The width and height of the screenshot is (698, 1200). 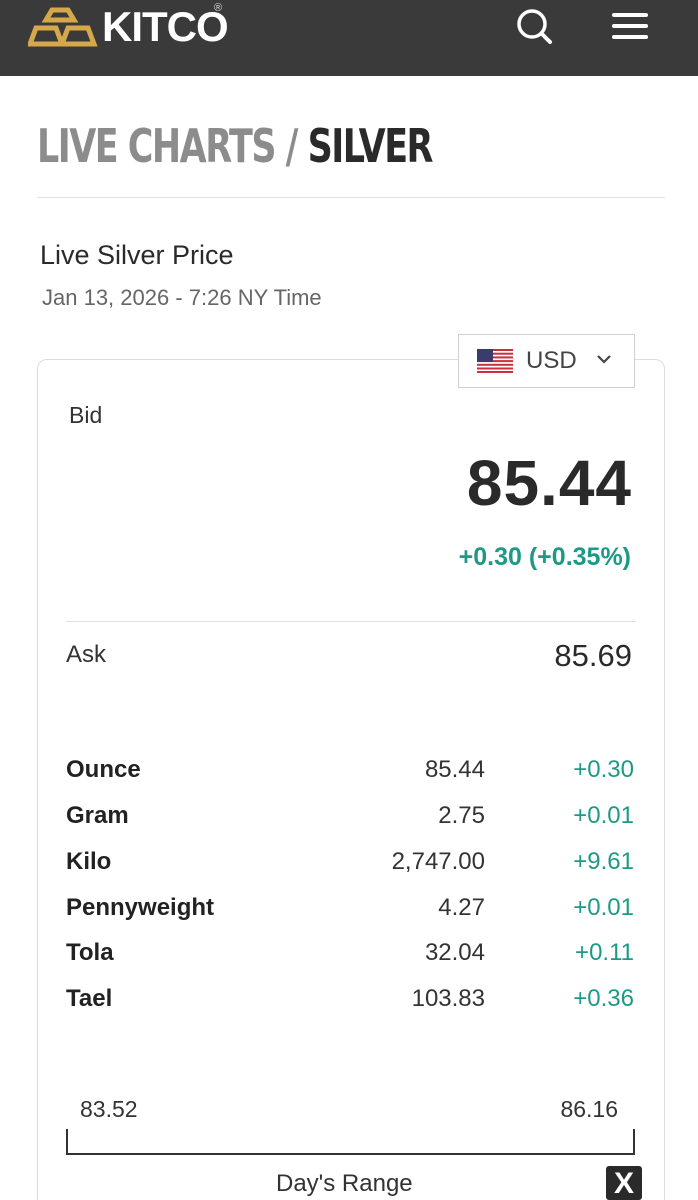 What do you see at coordinates (86, 654) in the screenshot?
I see `ask-label: Ask` at bounding box center [86, 654].